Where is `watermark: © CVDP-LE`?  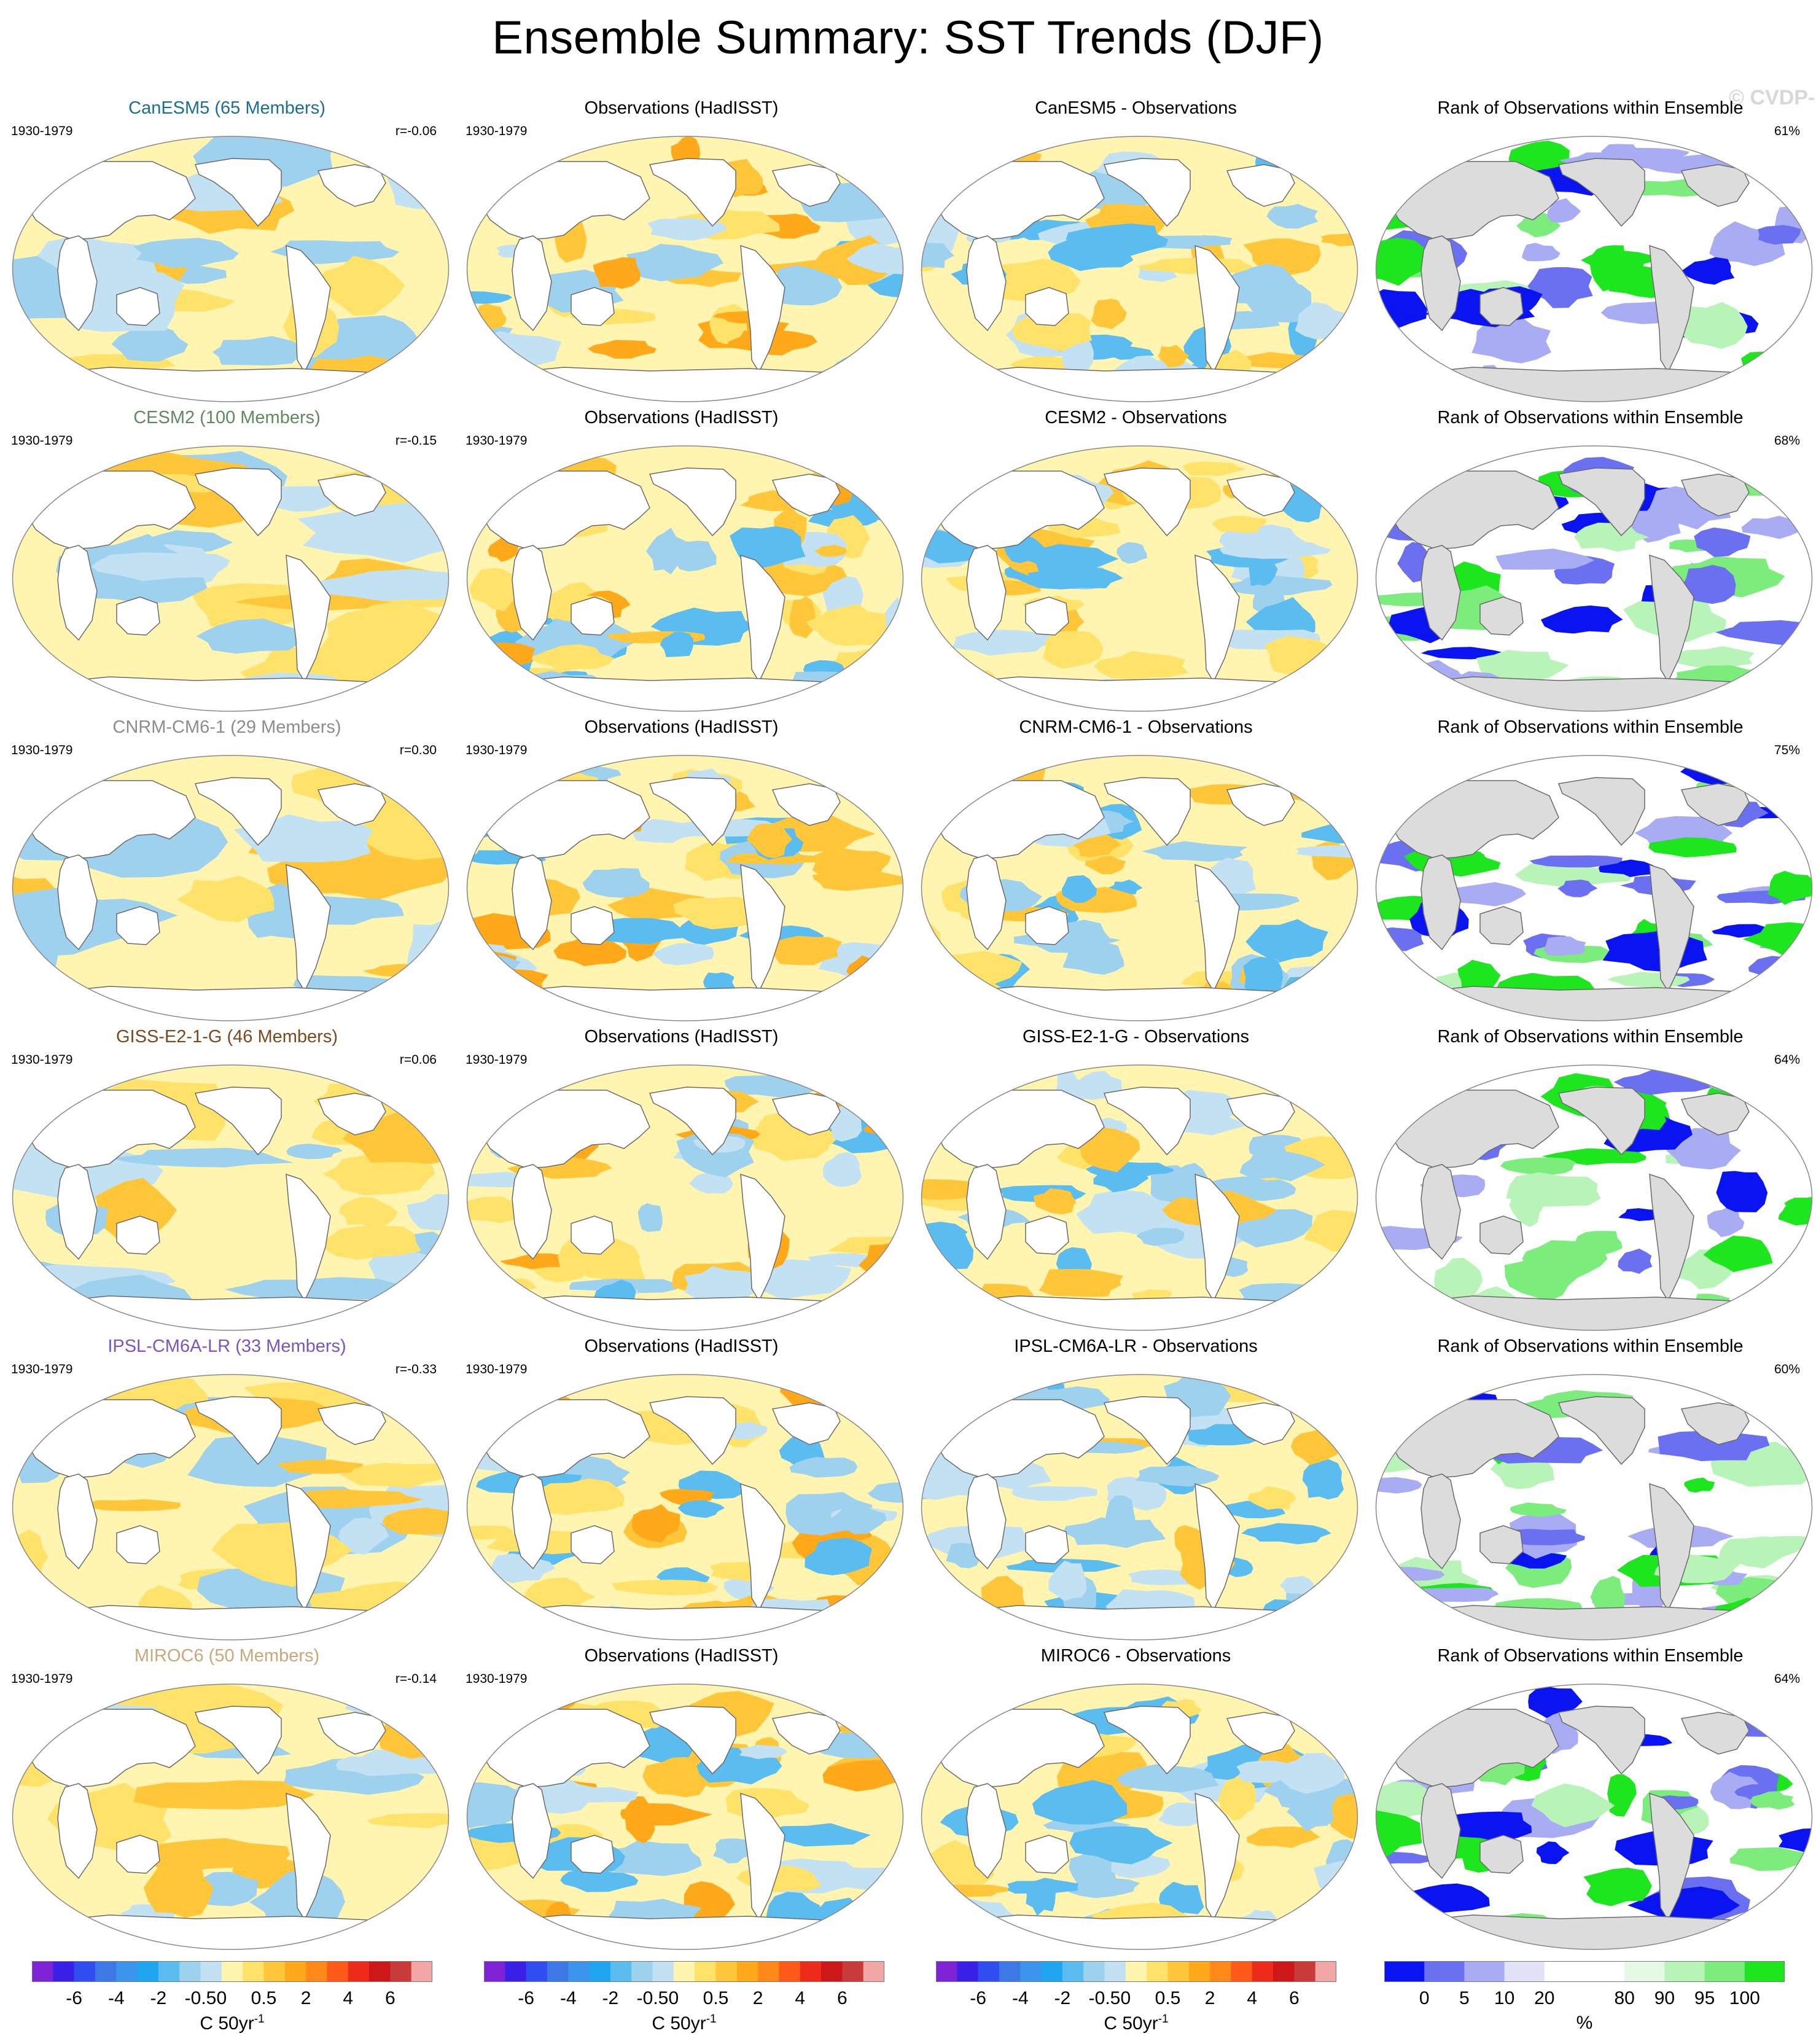
watermark: © CVDP-LE is located at coordinates (1772, 97).